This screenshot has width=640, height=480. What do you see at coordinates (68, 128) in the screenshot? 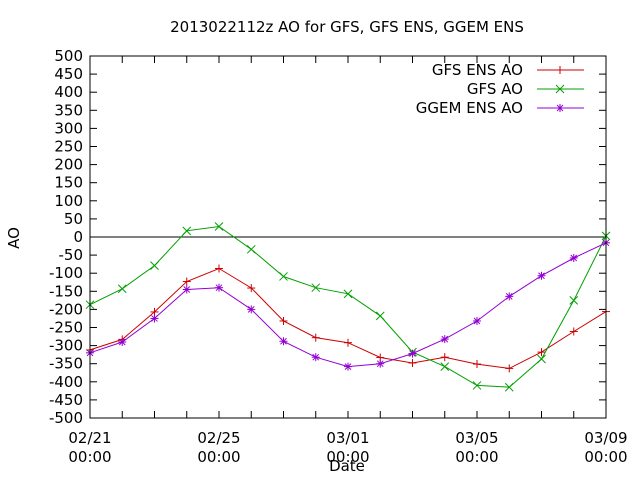
I see `y-tick-label: 300` at bounding box center [68, 128].